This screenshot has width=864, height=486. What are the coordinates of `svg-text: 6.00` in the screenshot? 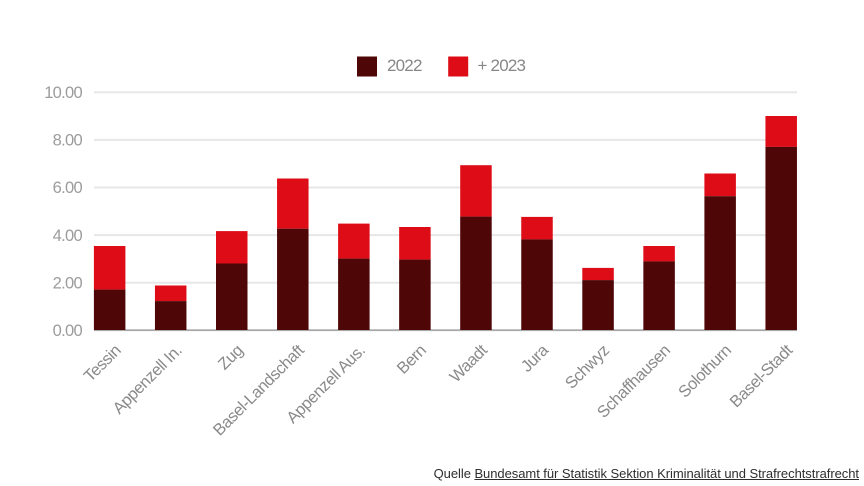 It's located at (68, 188).